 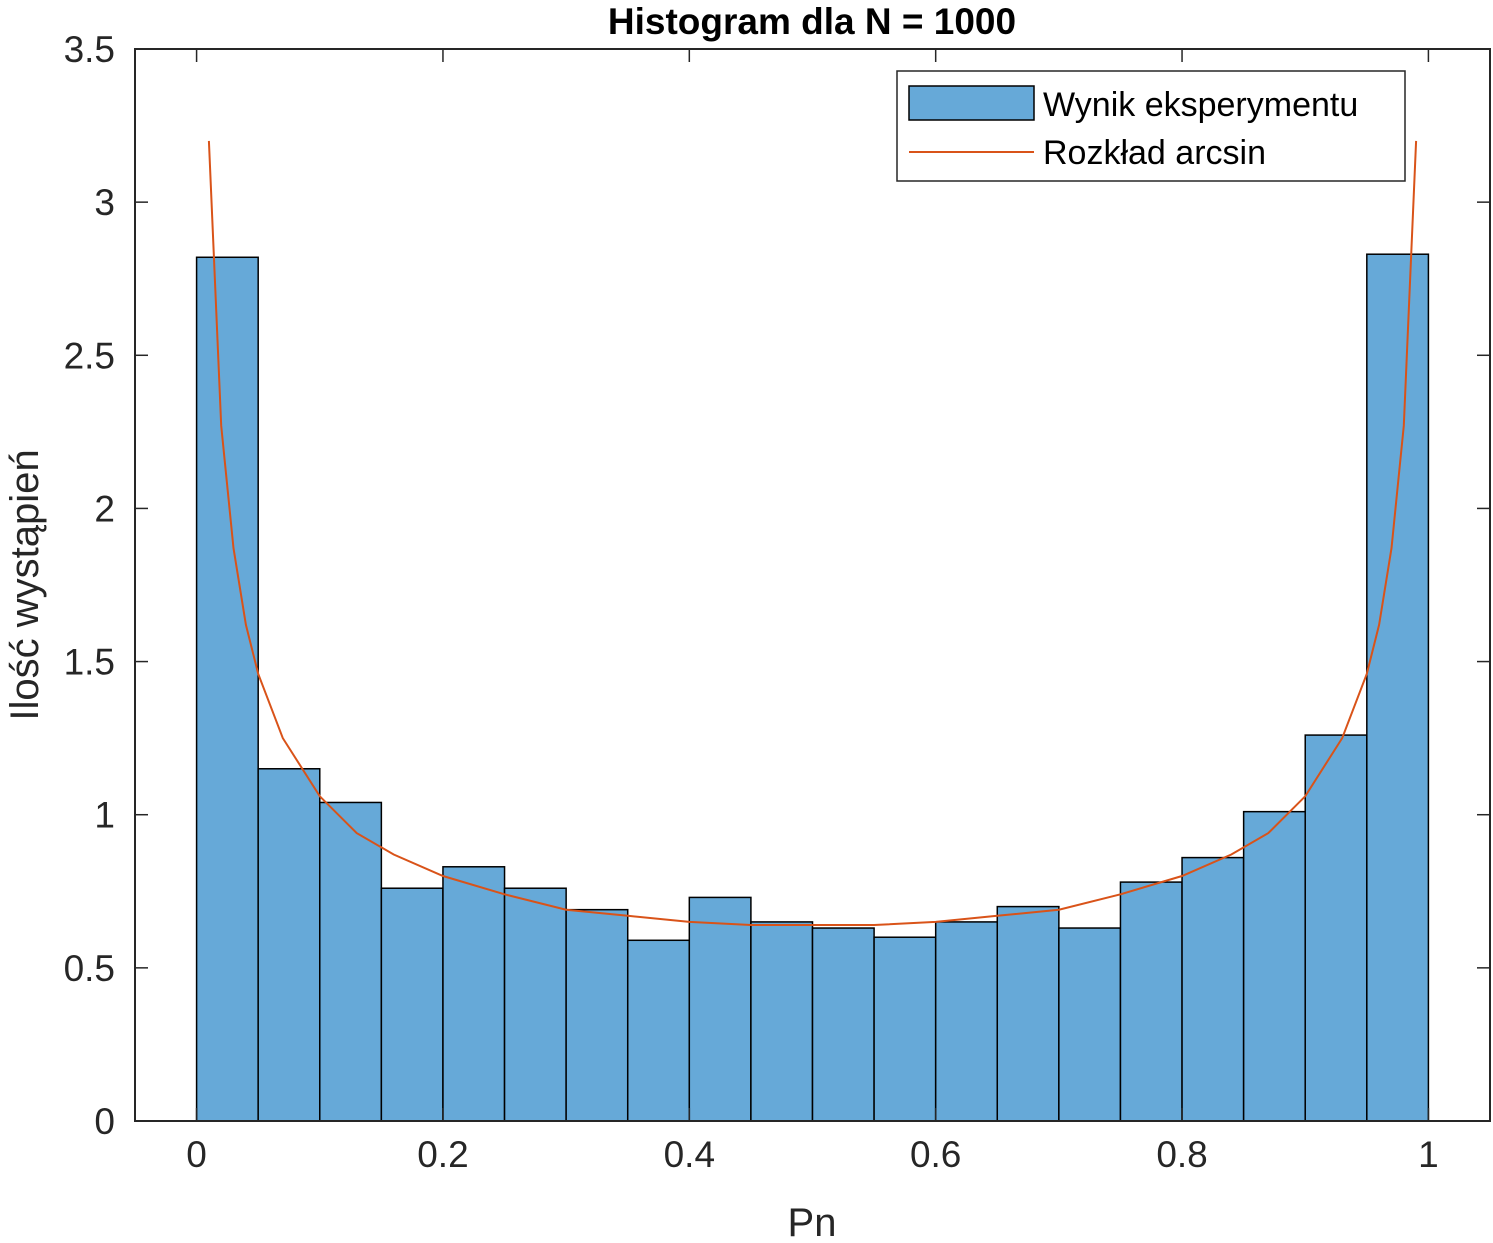 What do you see at coordinates (1154, 153) in the screenshot?
I see `legend-label-arcsin: Rozkład arcsin` at bounding box center [1154, 153].